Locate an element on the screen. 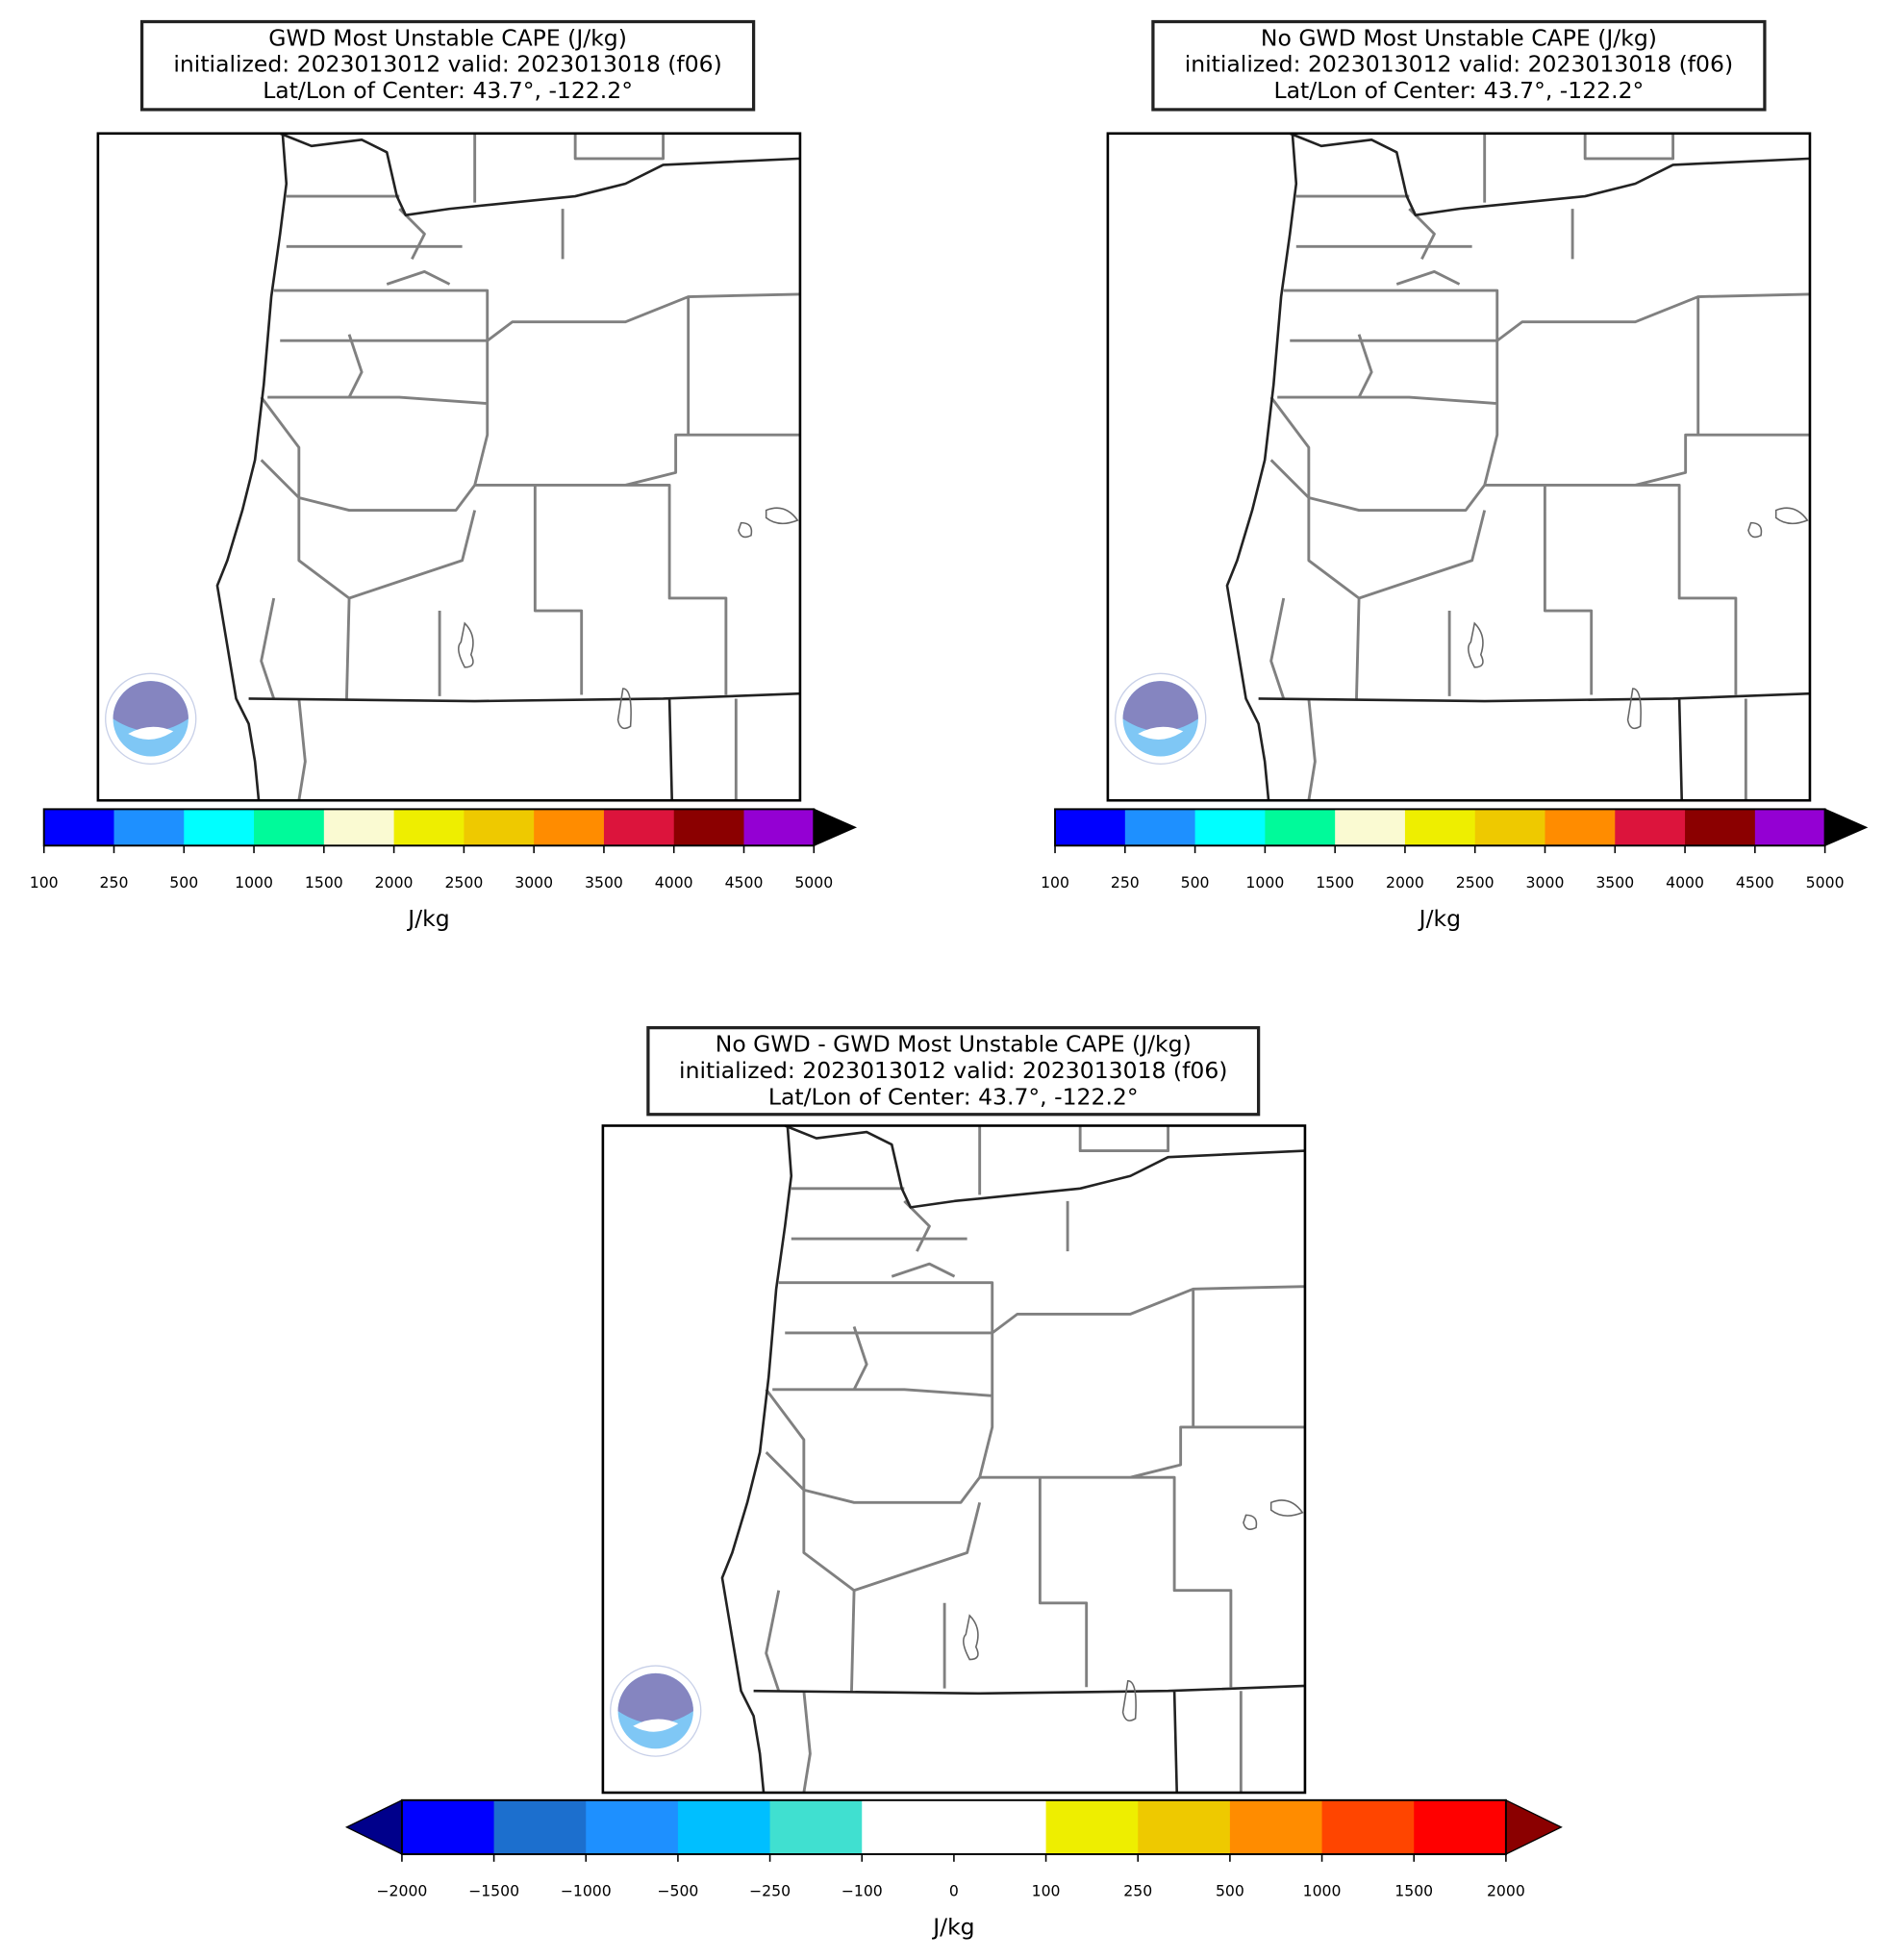 This screenshot has width=1884, height=1960. title-line: GWD Most Unstable CAPE (J/kg) is located at coordinates (448, 37).